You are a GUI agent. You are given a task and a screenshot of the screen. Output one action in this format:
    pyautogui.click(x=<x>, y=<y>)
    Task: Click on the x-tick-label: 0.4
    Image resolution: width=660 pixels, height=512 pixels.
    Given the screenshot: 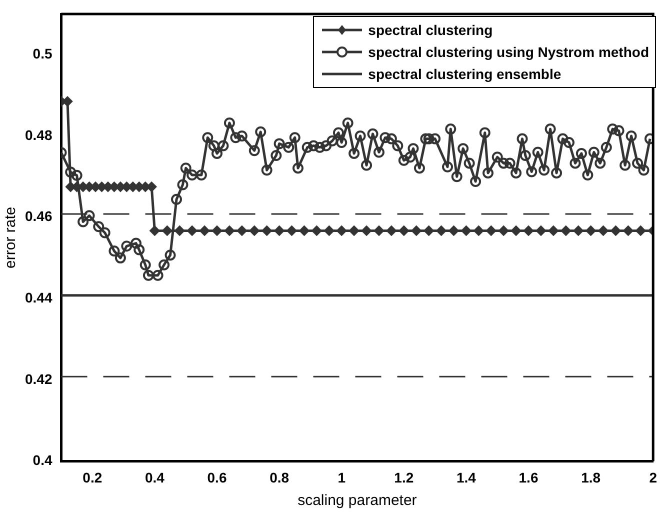 What is the action you would take?
    pyautogui.click(x=154, y=477)
    